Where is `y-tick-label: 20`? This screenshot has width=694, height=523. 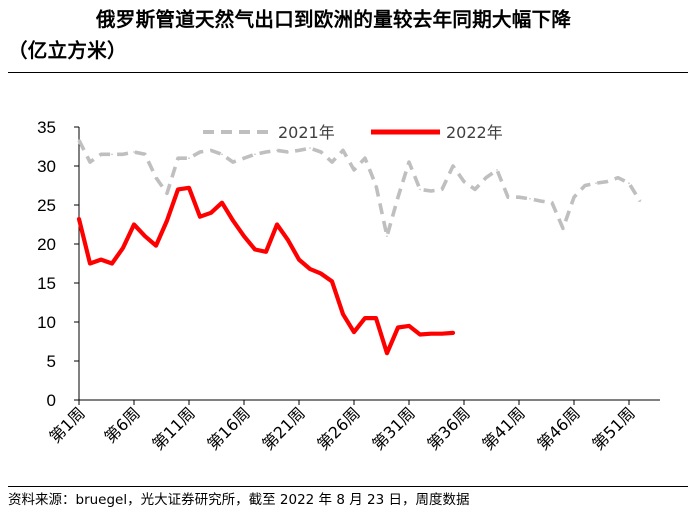
y-tick-label: 20 is located at coordinates (46, 244).